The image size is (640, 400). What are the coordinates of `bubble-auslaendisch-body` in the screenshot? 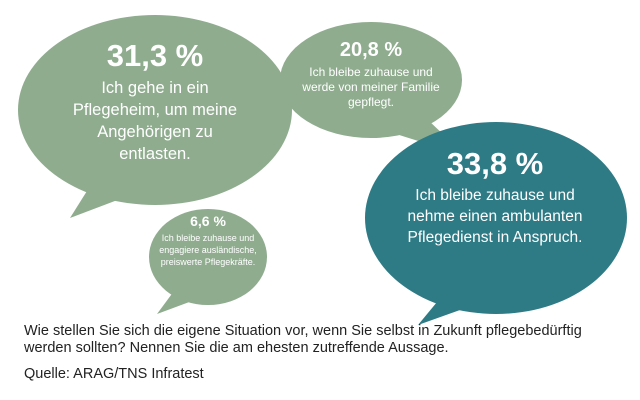 It's located at (208, 257).